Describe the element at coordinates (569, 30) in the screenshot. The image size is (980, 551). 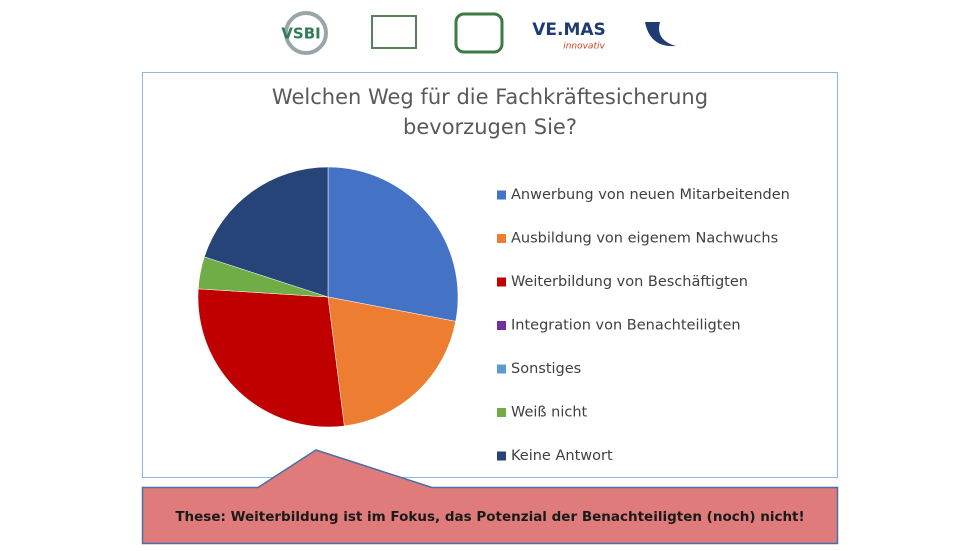
I see `logo-vemas: VE.MAS` at that location.